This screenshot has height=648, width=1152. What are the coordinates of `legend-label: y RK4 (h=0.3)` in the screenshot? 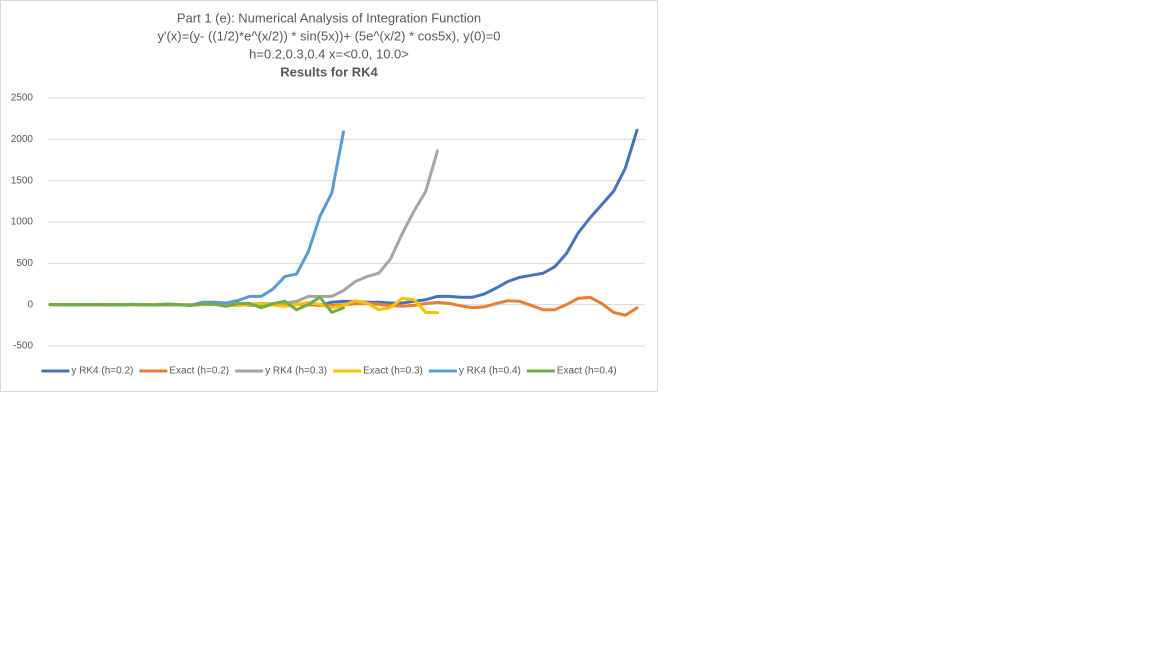 It's located at (296, 371).